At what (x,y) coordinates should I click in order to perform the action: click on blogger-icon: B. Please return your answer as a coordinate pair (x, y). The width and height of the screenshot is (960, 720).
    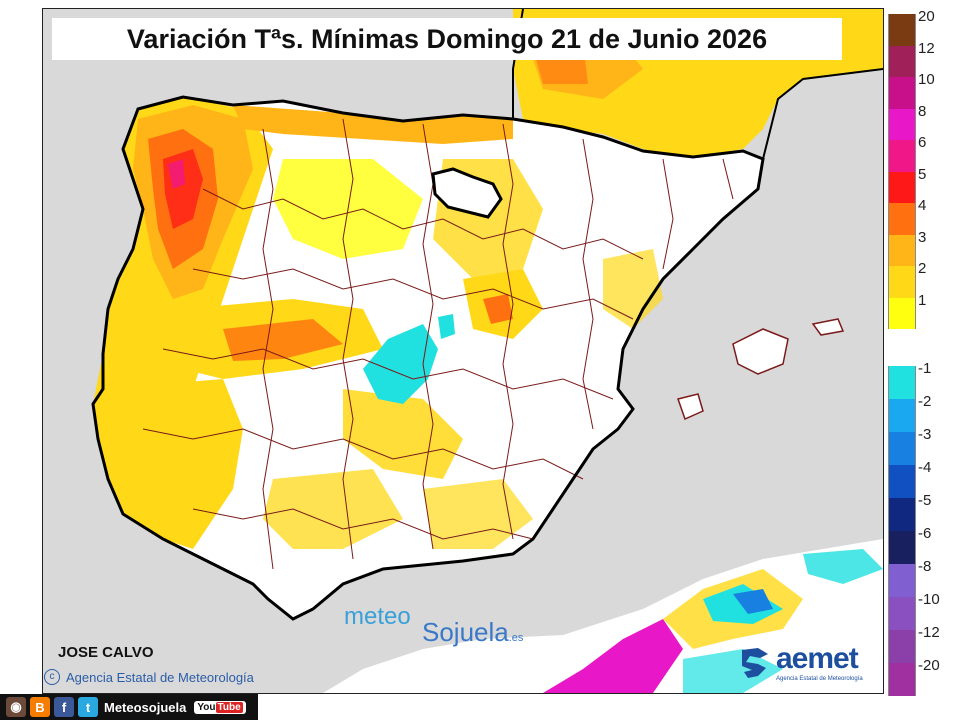
    Looking at the image, I should click on (40, 707).